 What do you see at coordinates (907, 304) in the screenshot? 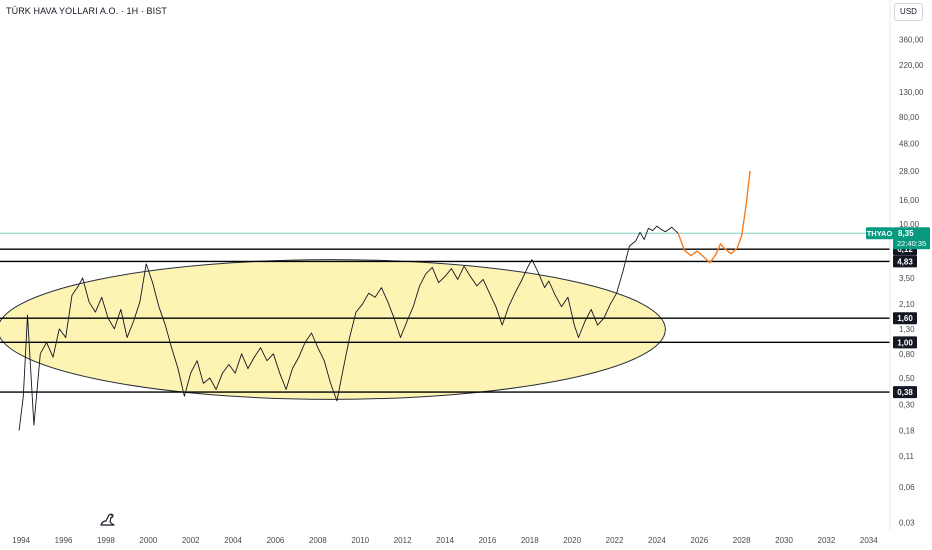
I see `y-tick-label: 2,10` at bounding box center [907, 304].